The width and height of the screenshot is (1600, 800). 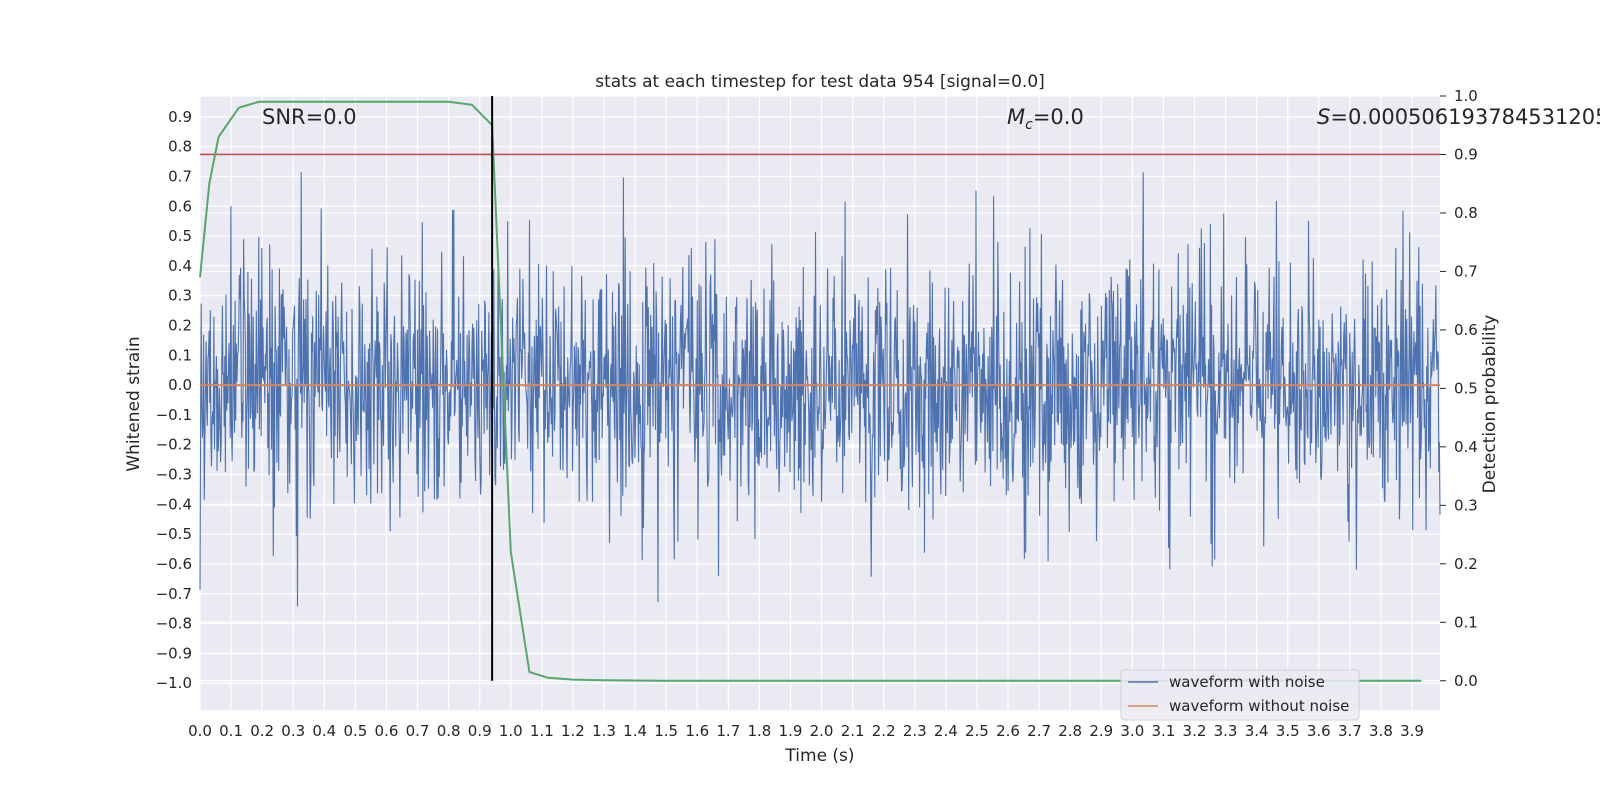 What do you see at coordinates (1466, 388) in the screenshot?
I see `y2-tick-label: 0.5` at bounding box center [1466, 388].